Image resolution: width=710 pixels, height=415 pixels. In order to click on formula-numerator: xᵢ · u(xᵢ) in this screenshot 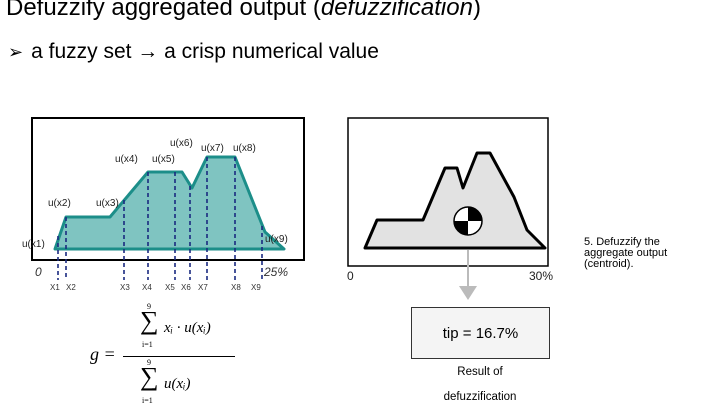, I will do `click(187, 328)`.